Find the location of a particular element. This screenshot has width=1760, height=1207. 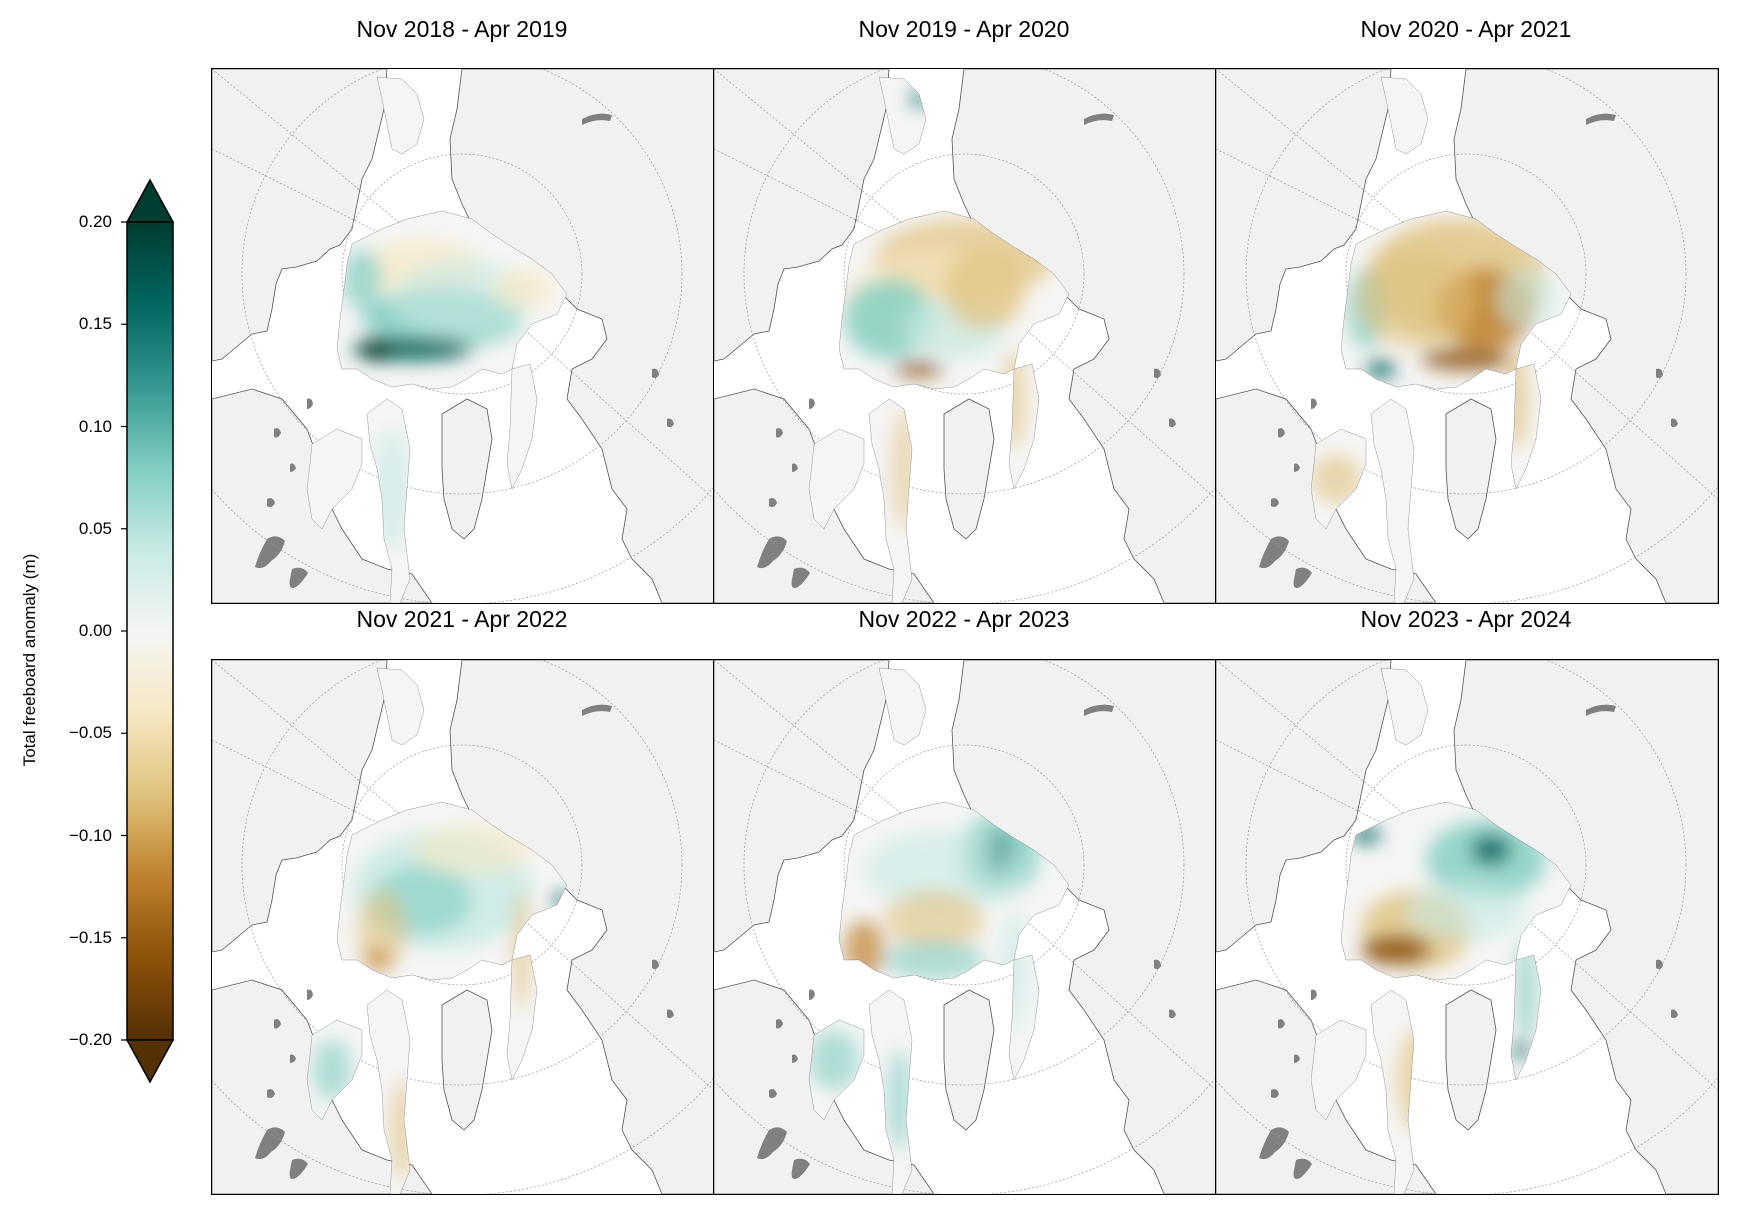

panel-title-2023-2024: Nov 2023 - Apr 2024 is located at coordinates (1466, 619).